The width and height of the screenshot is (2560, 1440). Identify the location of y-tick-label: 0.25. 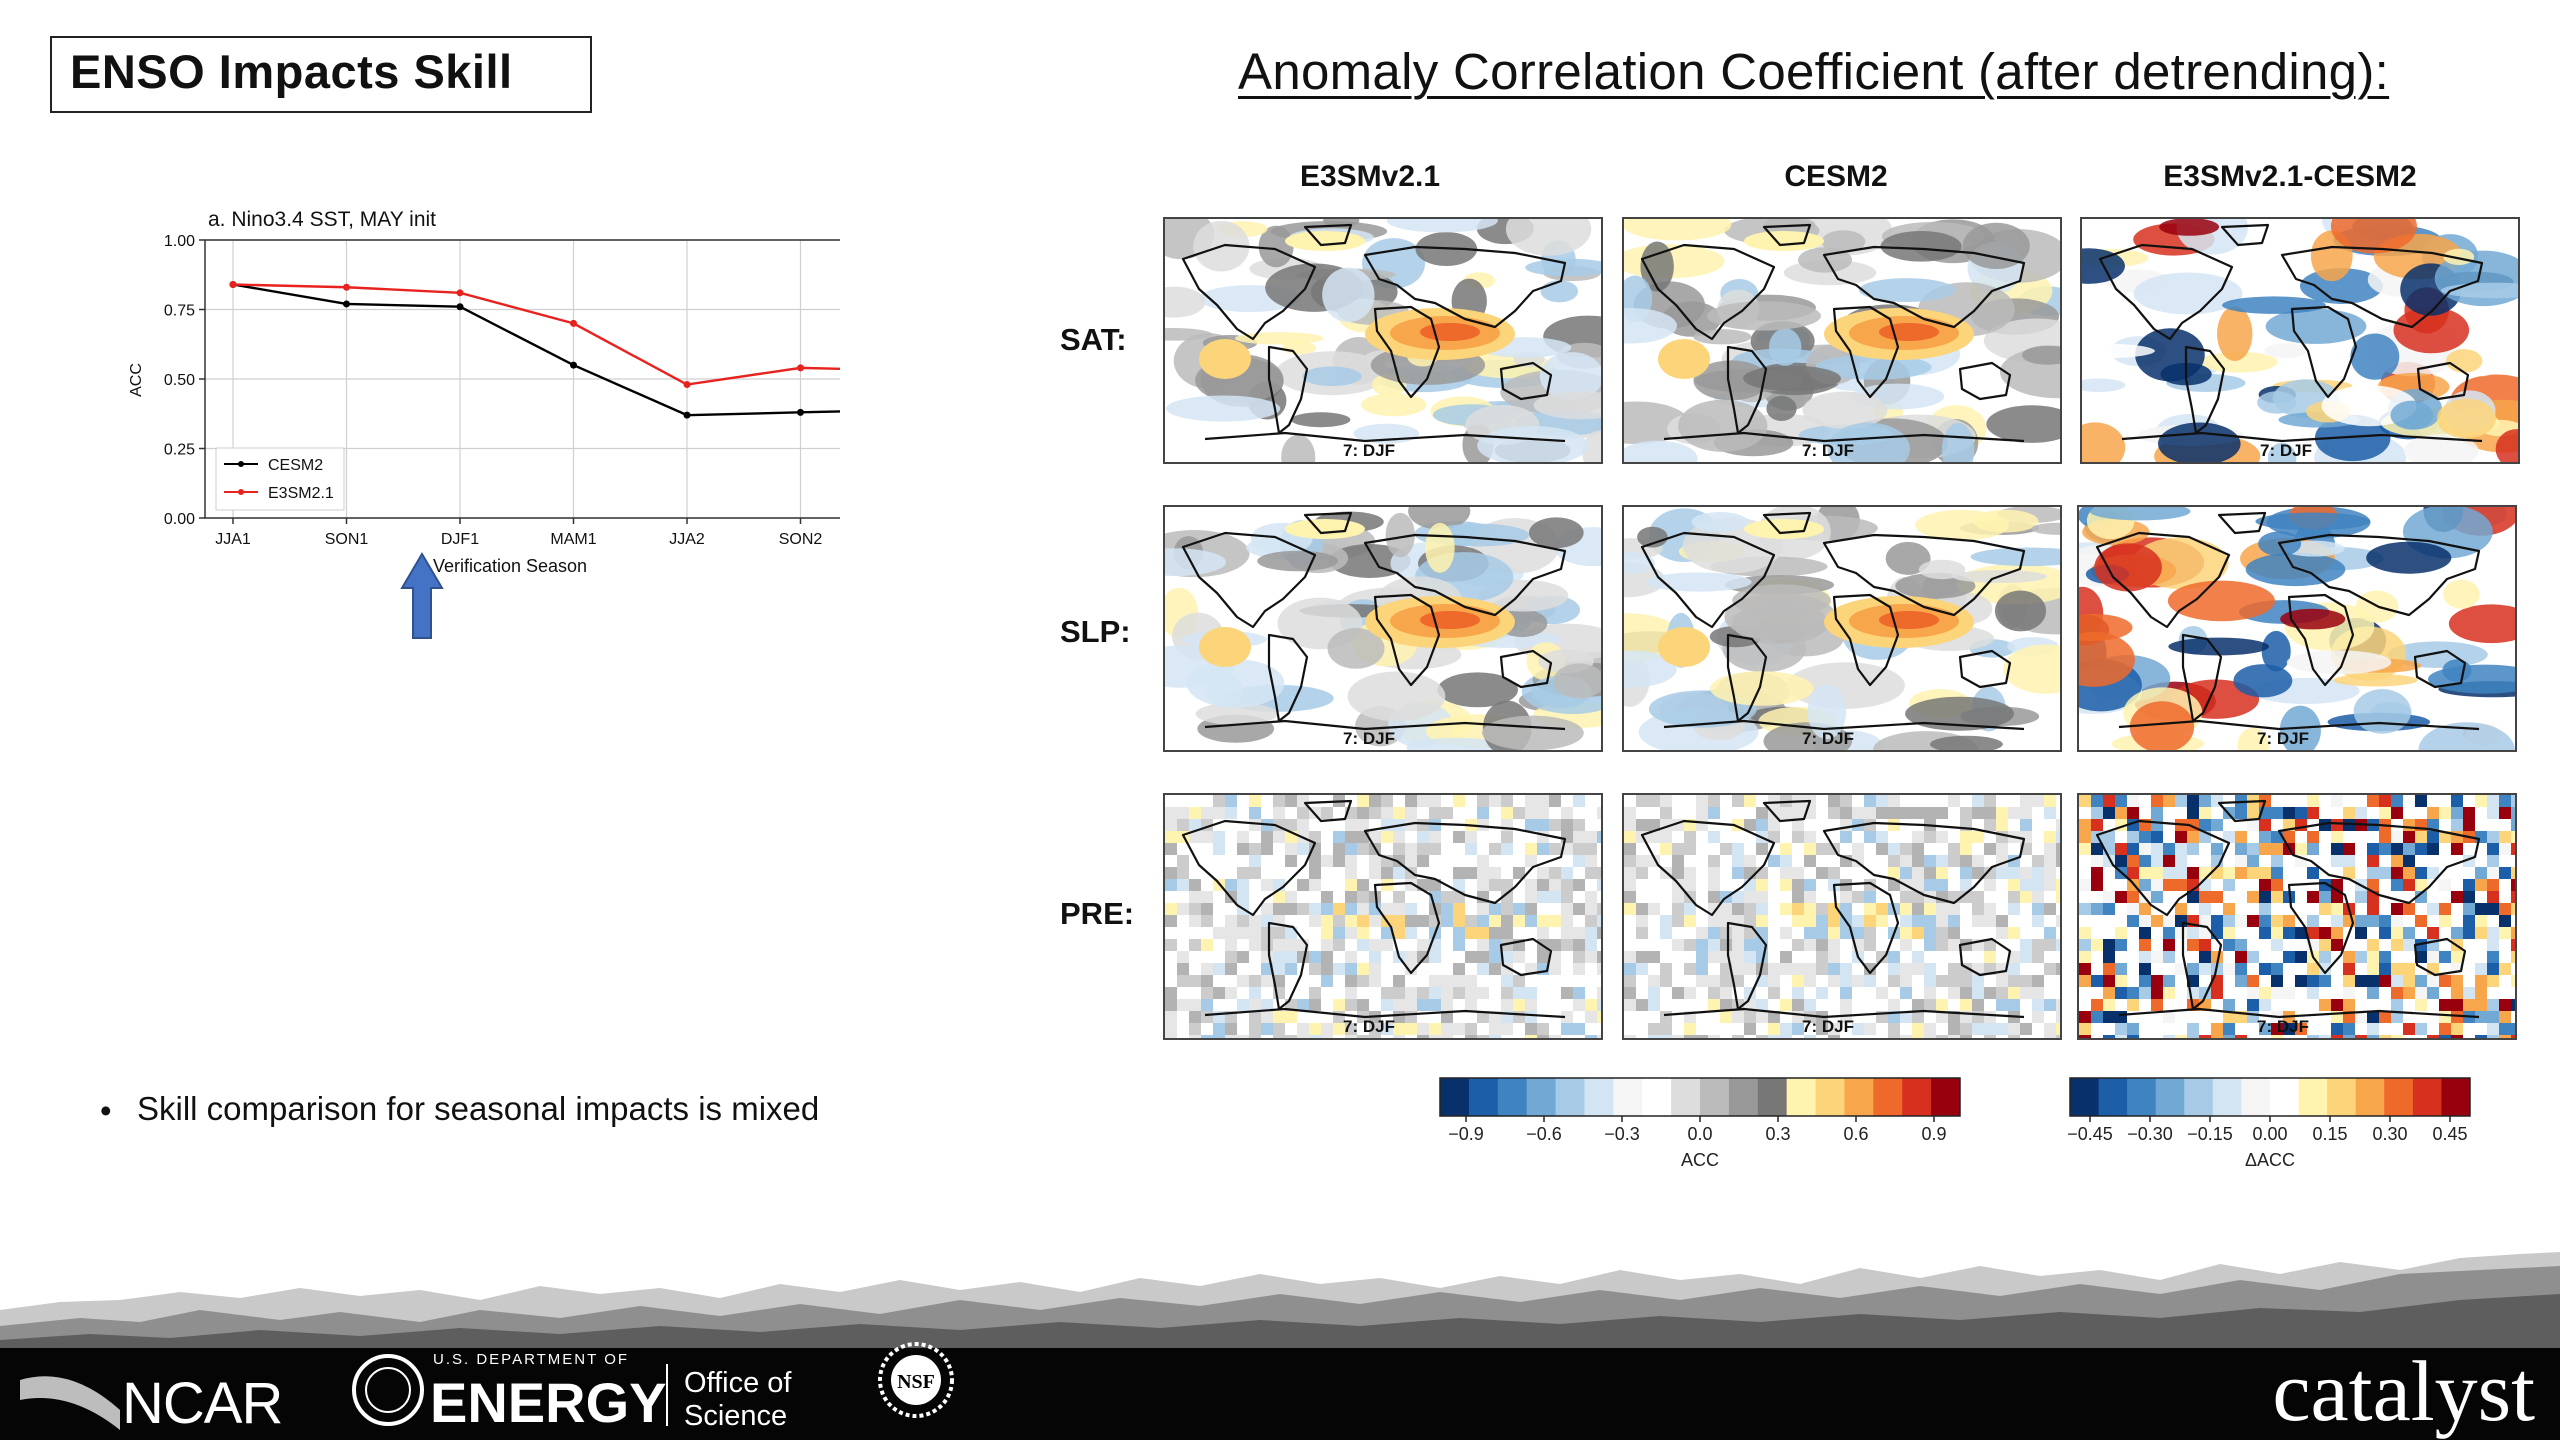
(179, 450).